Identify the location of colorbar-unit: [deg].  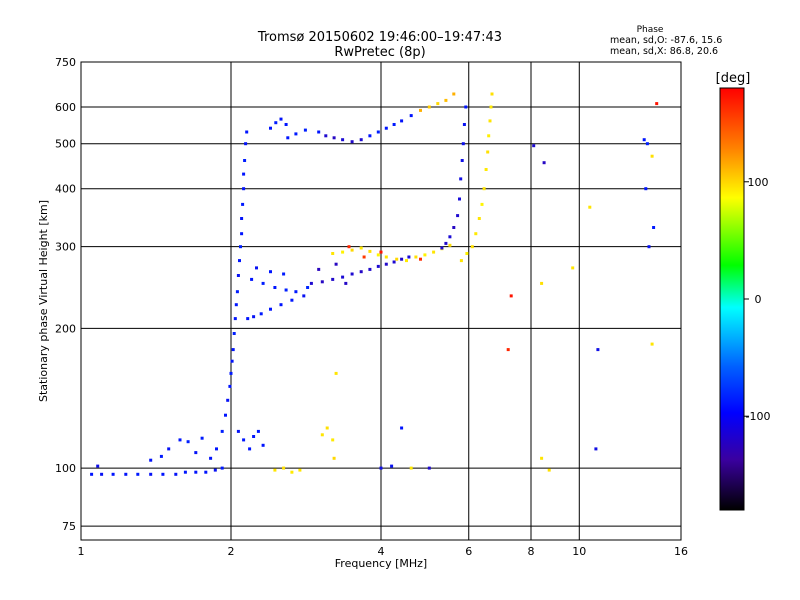
(733, 78).